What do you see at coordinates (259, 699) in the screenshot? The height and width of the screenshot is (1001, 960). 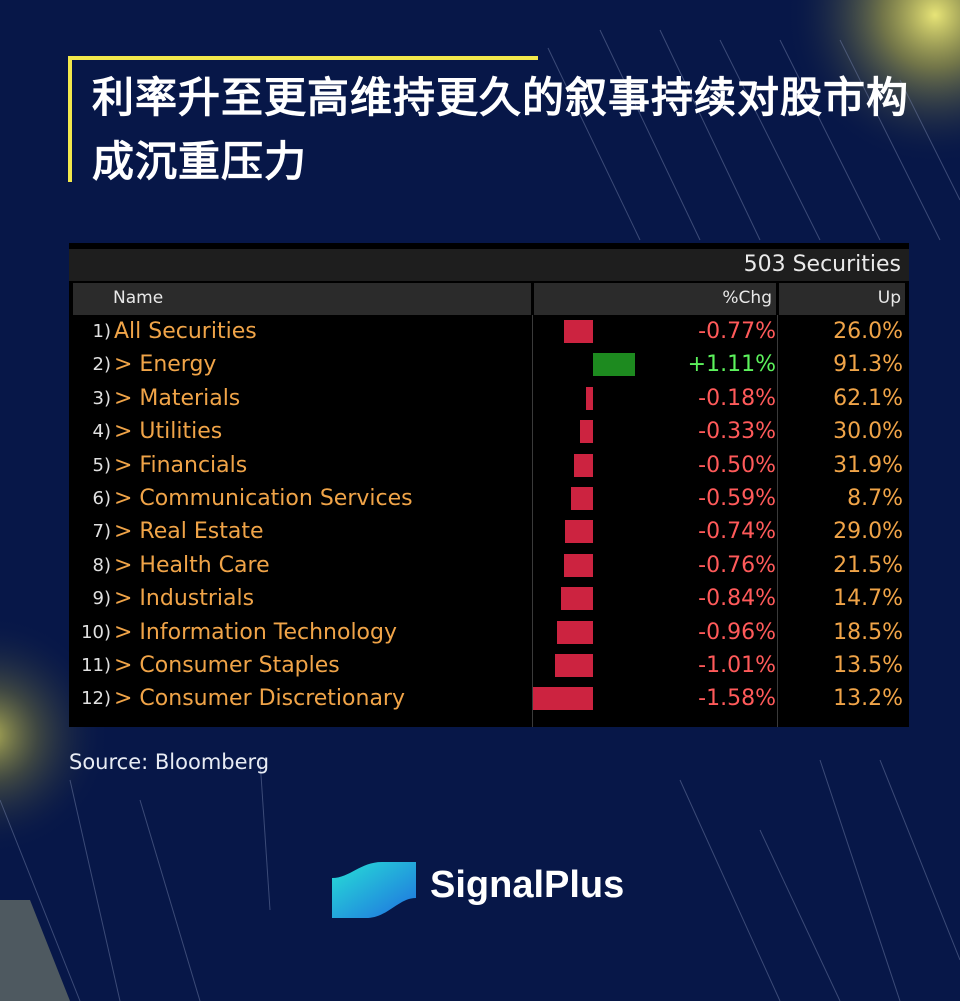 I see `row-name: > Consumer Discretionary` at bounding box center [259, 699].